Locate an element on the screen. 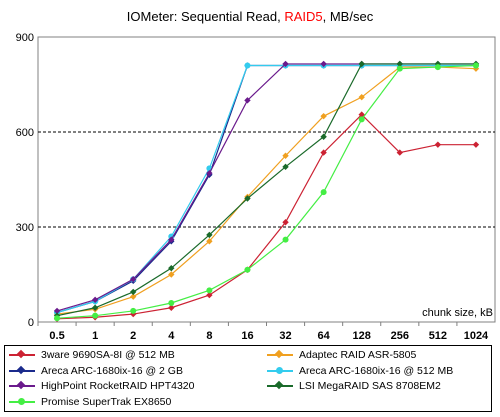  x-tick-label: 2 is located at coordinates (133, 336).